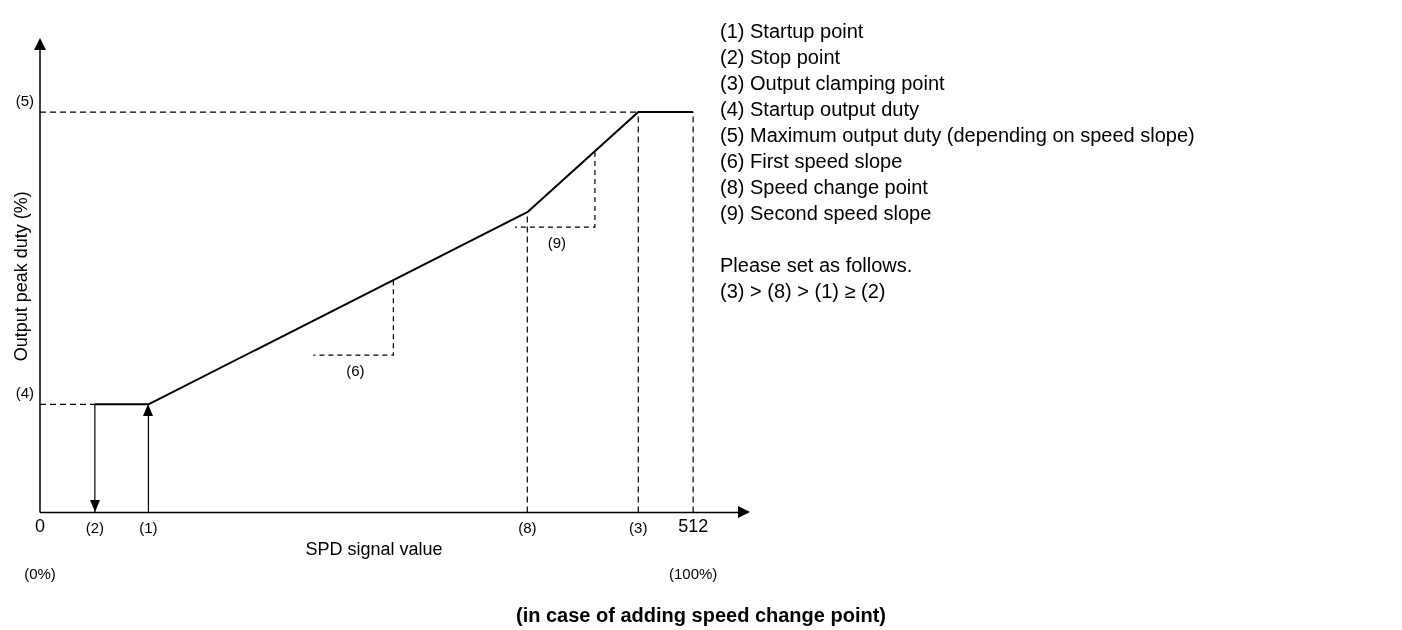 Image resolution: width=1402 pixels, height=630 pixels. I want to click on text: (1) Startup point, so click(792, 31).